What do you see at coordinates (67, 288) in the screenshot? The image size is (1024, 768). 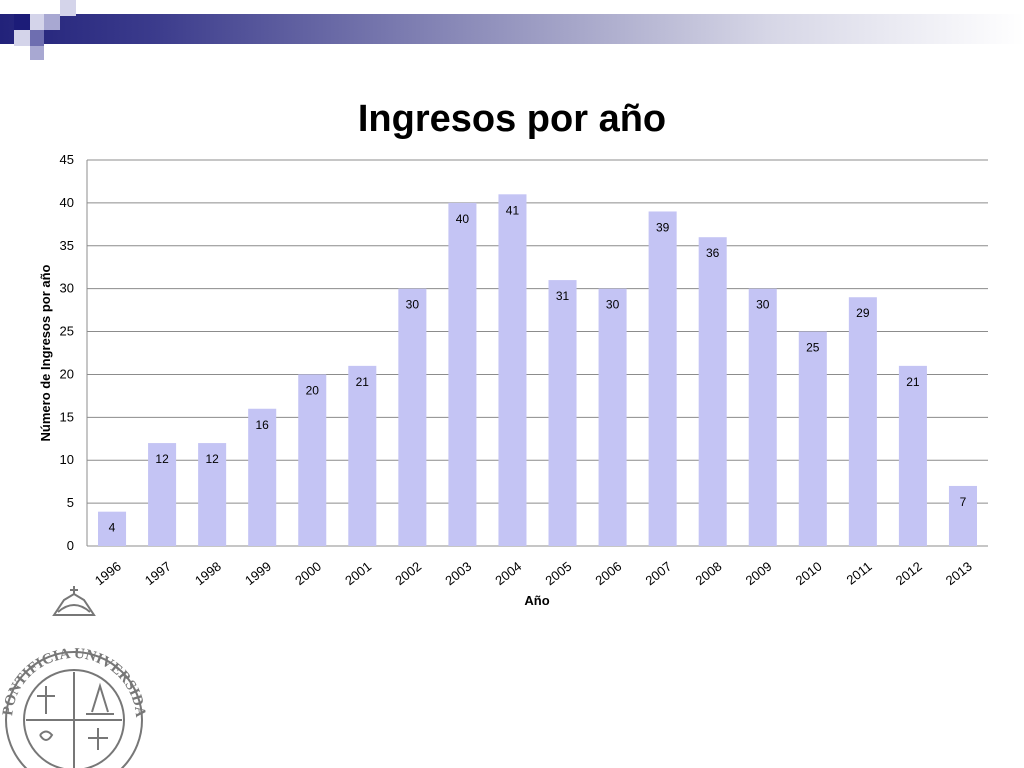 I see `y-tick-label: 30` at bounding box center [67, 288].